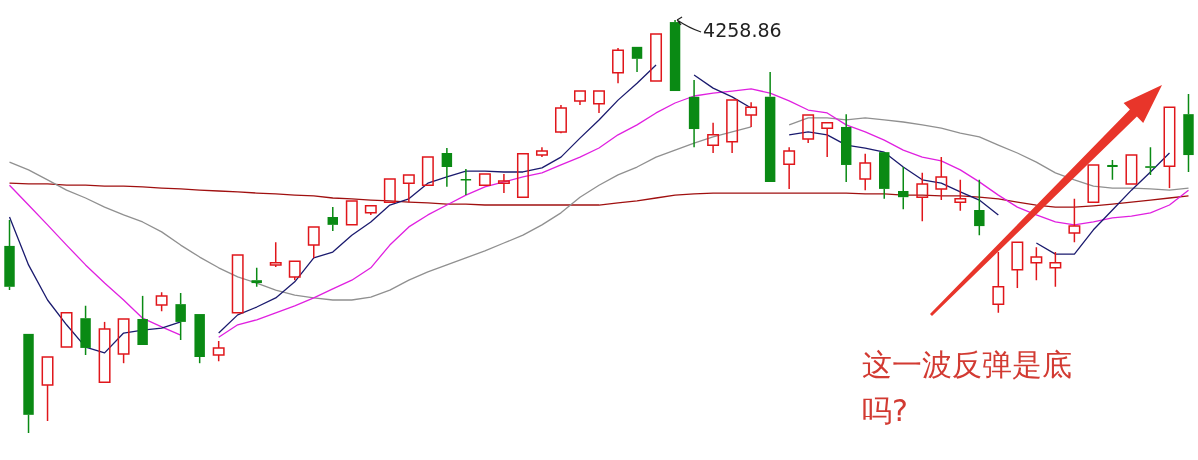 This screenshot has width=1198, height=460. I want to click on annotation: 4258.86, so click(742, 29).